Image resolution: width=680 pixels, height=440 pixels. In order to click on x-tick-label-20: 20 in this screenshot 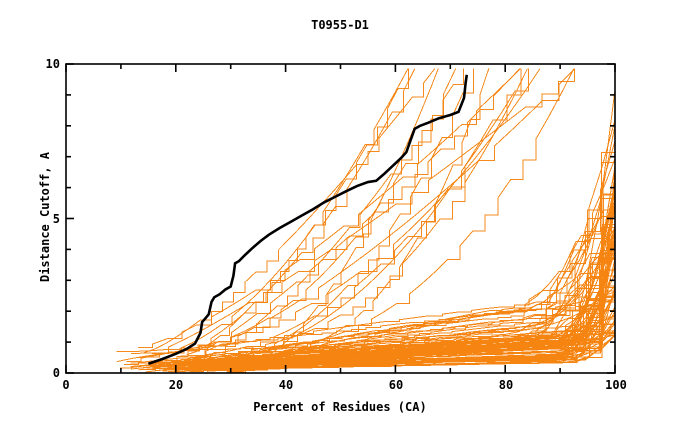, I will do `click(176, 385)`.